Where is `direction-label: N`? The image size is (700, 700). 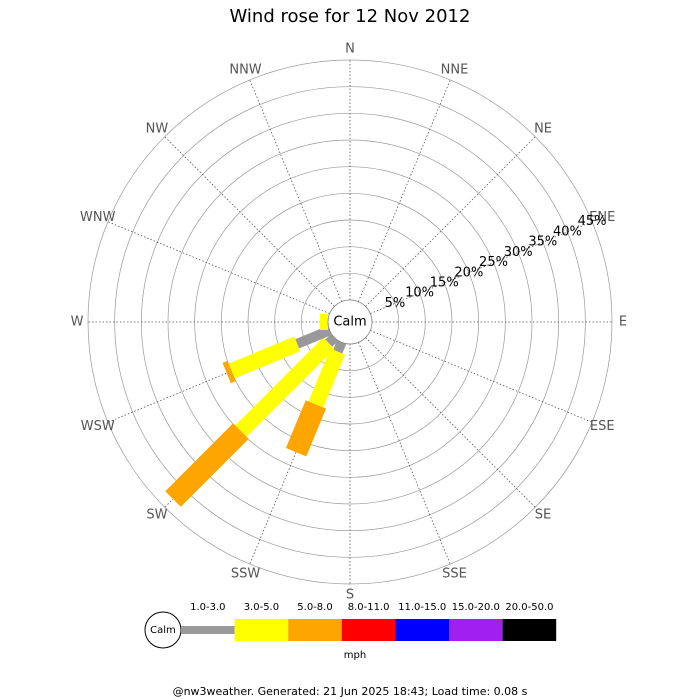
direction-label: N is located at coordinates (350, 49).